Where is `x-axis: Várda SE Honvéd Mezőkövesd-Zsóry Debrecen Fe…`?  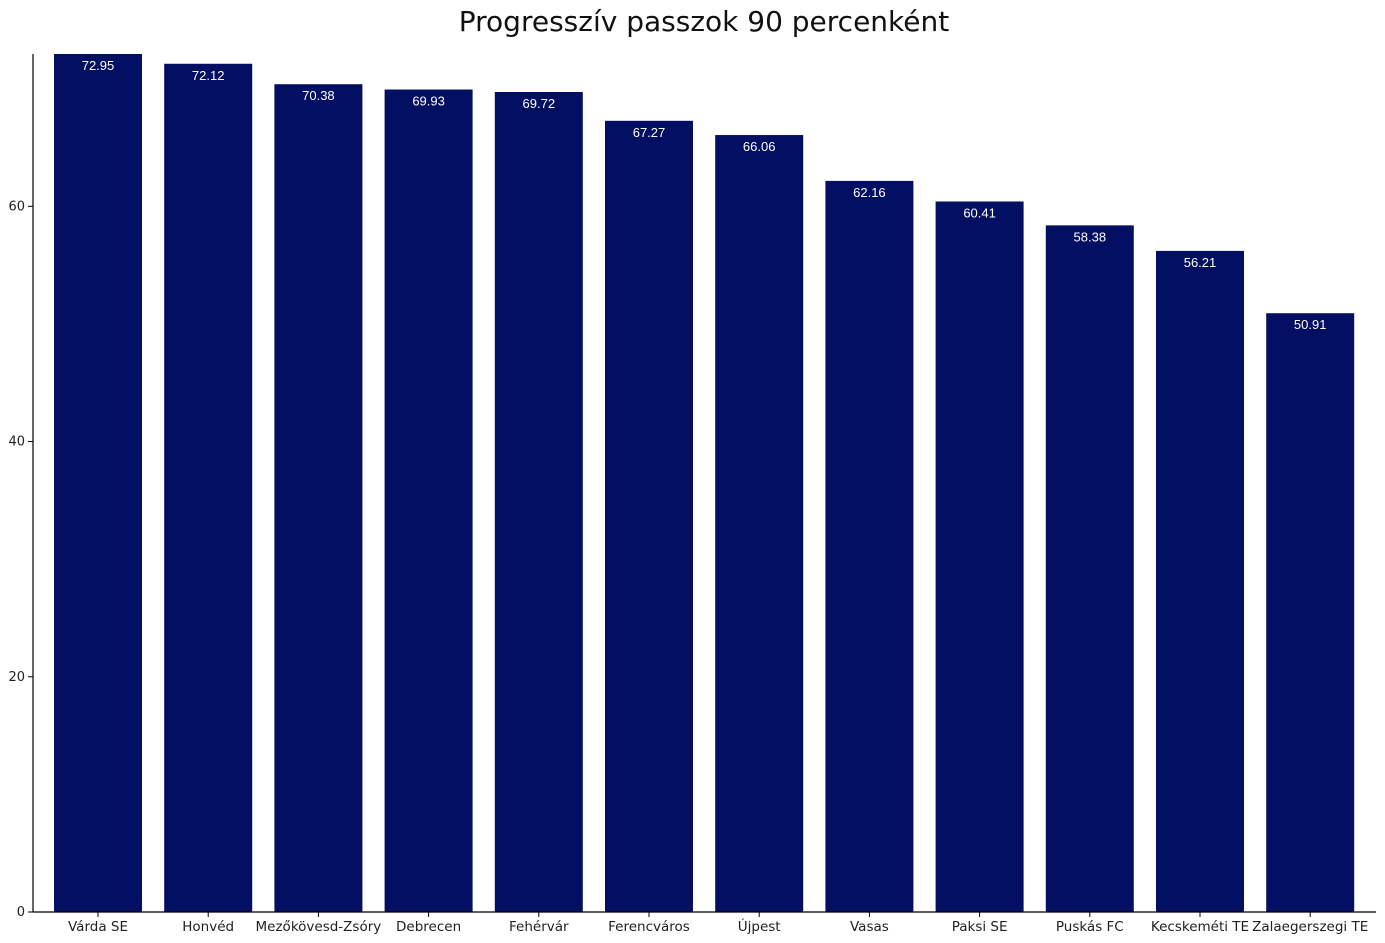
x-axis: Várda SE Honvéd Mezőkövesd-Zsóry Debrecen Fe… is located at coordinates (704, 923).